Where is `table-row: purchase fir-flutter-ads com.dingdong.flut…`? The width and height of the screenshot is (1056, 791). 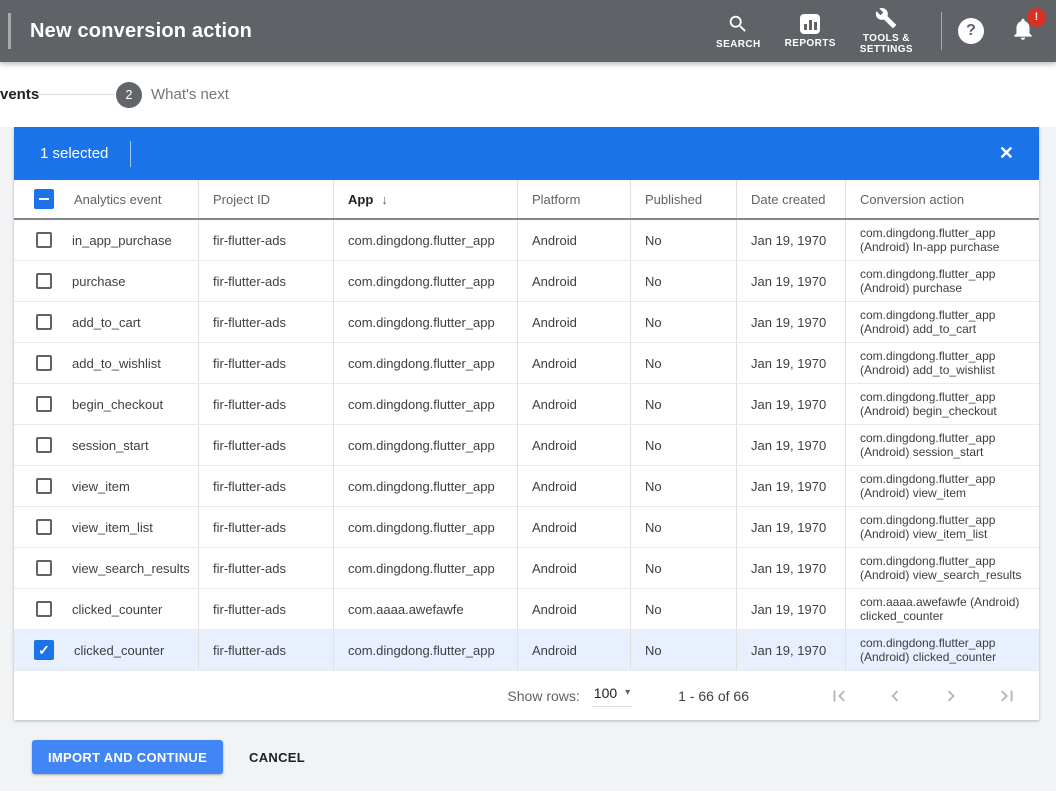
table-row: purchase fir-flutter-ads com.dingdong.flut… is located at coordinates (526, 281).